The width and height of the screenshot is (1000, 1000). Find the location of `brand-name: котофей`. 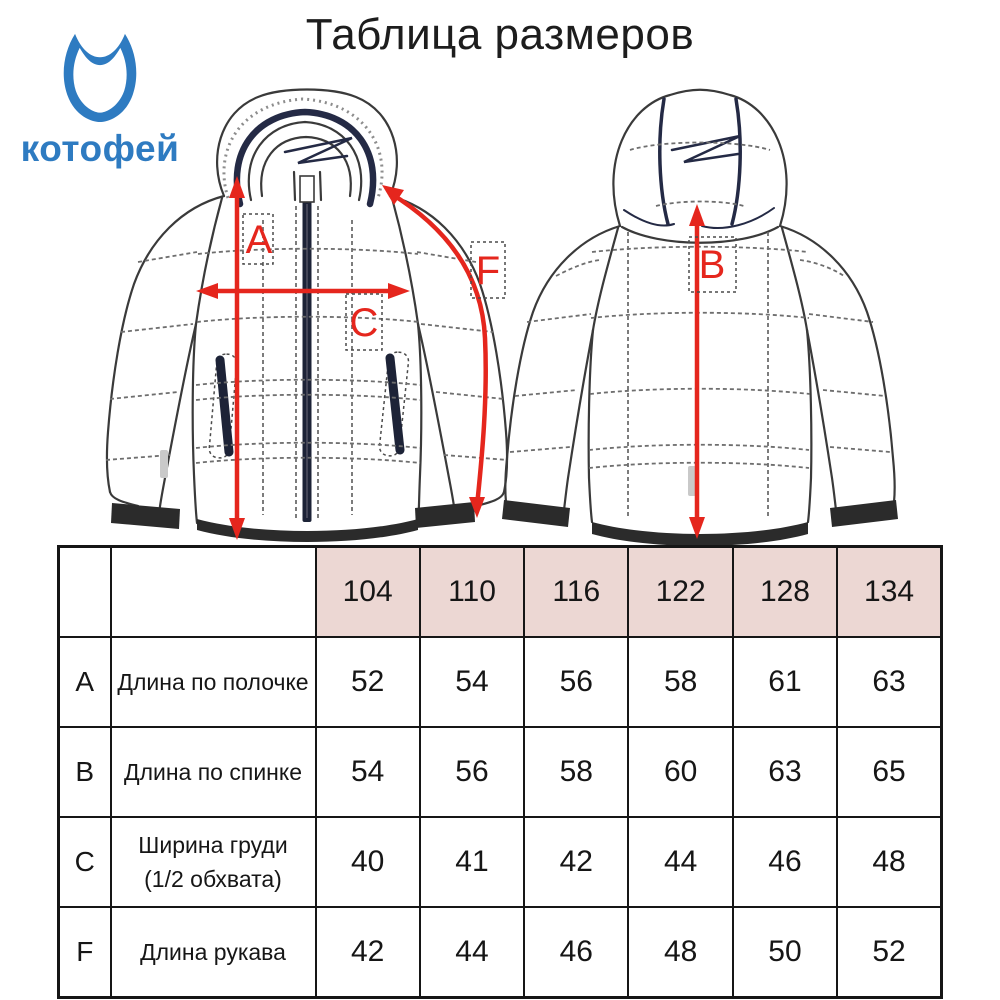

brand-name: котофей is located at coordinates (100, 148).